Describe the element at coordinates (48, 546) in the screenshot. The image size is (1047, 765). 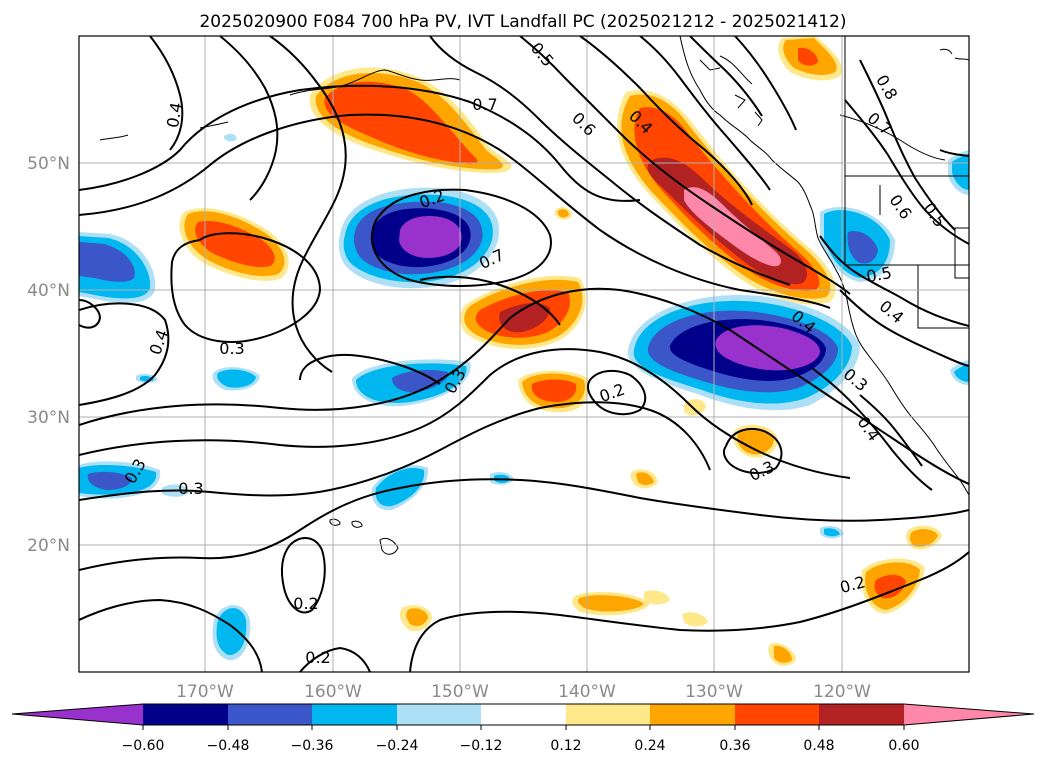
I see `lat-label: 20°N` at that location.